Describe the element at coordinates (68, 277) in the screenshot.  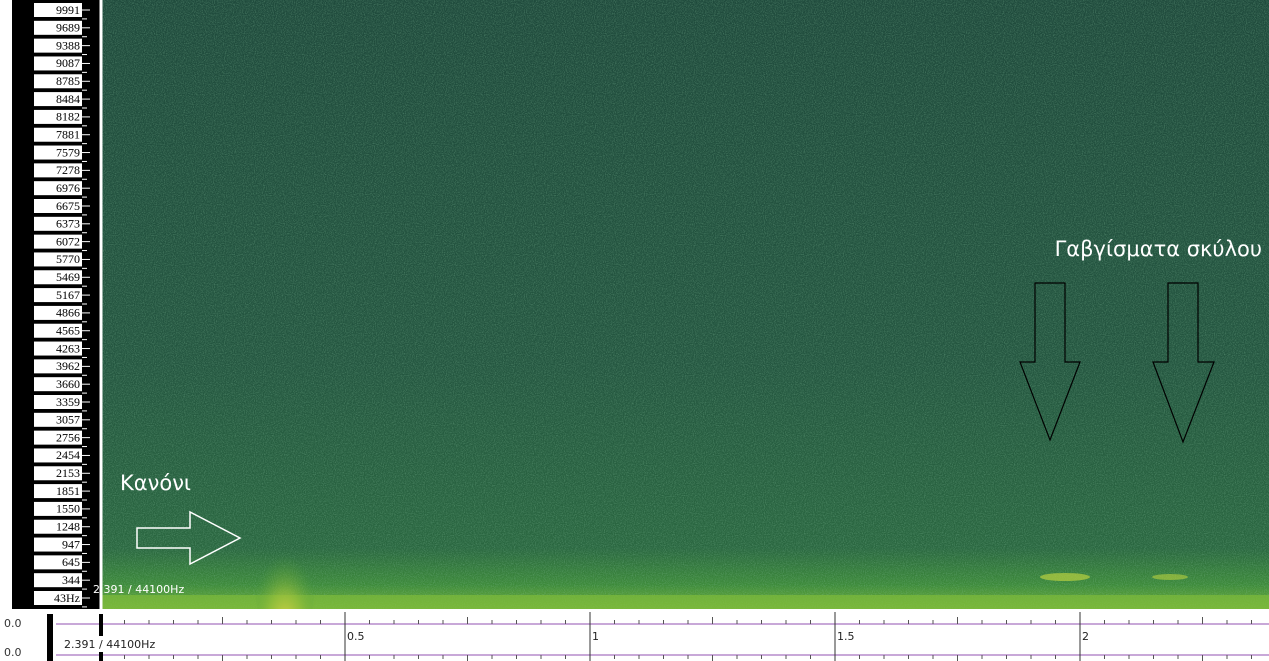
I see `frequency-label: 5469` at that location.